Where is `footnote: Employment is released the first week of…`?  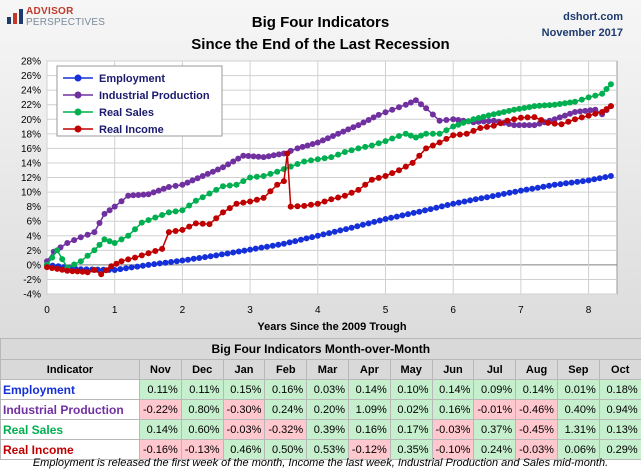 footnote: Employment is released the first week of… is located at coordinates (320, 463).